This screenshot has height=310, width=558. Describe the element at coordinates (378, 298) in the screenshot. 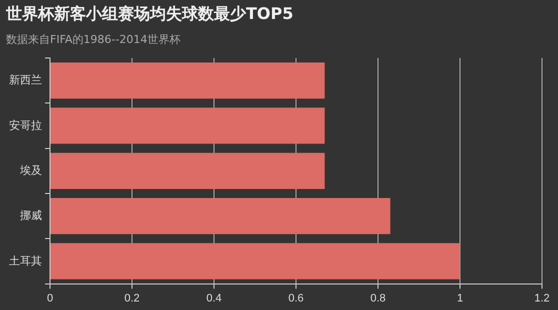

I see `x-tick-label: 0.8` at that location.